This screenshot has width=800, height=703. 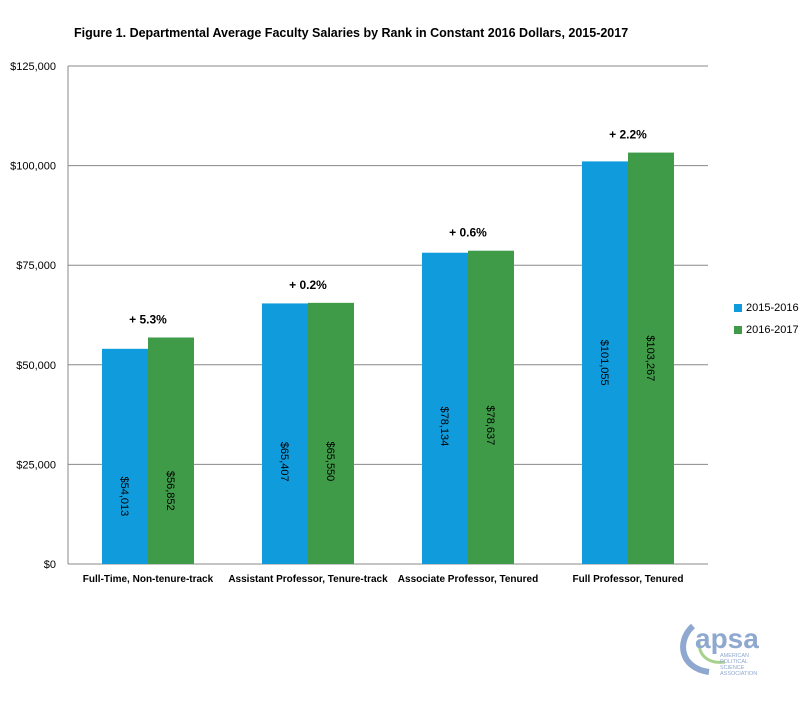 I want to click on legend-item-2016-2017: 2016-2017, so click(x=766, y=330).